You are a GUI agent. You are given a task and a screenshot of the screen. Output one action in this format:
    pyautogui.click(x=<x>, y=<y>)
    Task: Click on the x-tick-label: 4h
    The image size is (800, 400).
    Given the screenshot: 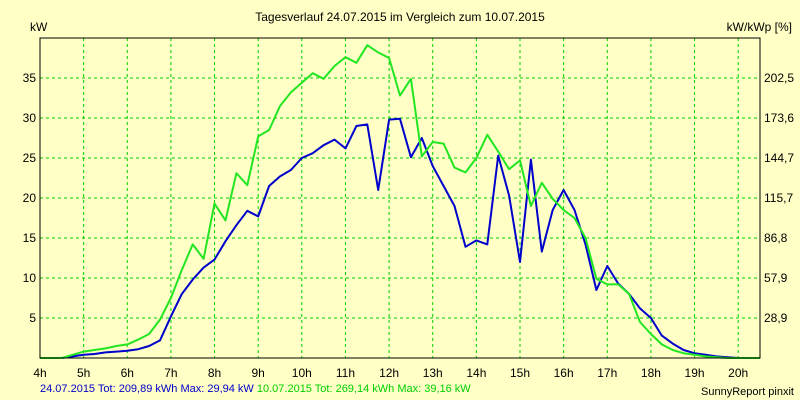 What is the action you would take?
    pyautogui.click(x=39, y=373)
    